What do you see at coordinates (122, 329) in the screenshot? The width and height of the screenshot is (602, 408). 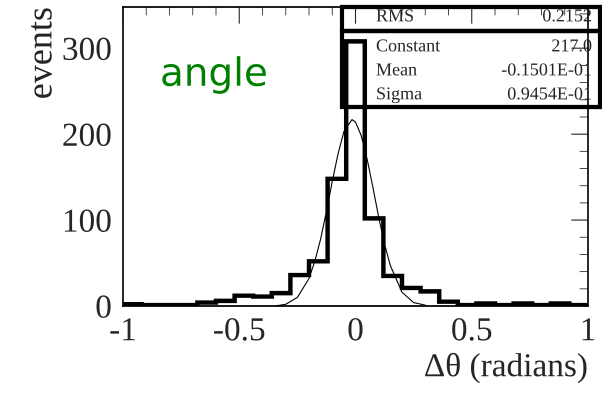 I see `x-tick-label: -1` at bounding box center [122, 329].